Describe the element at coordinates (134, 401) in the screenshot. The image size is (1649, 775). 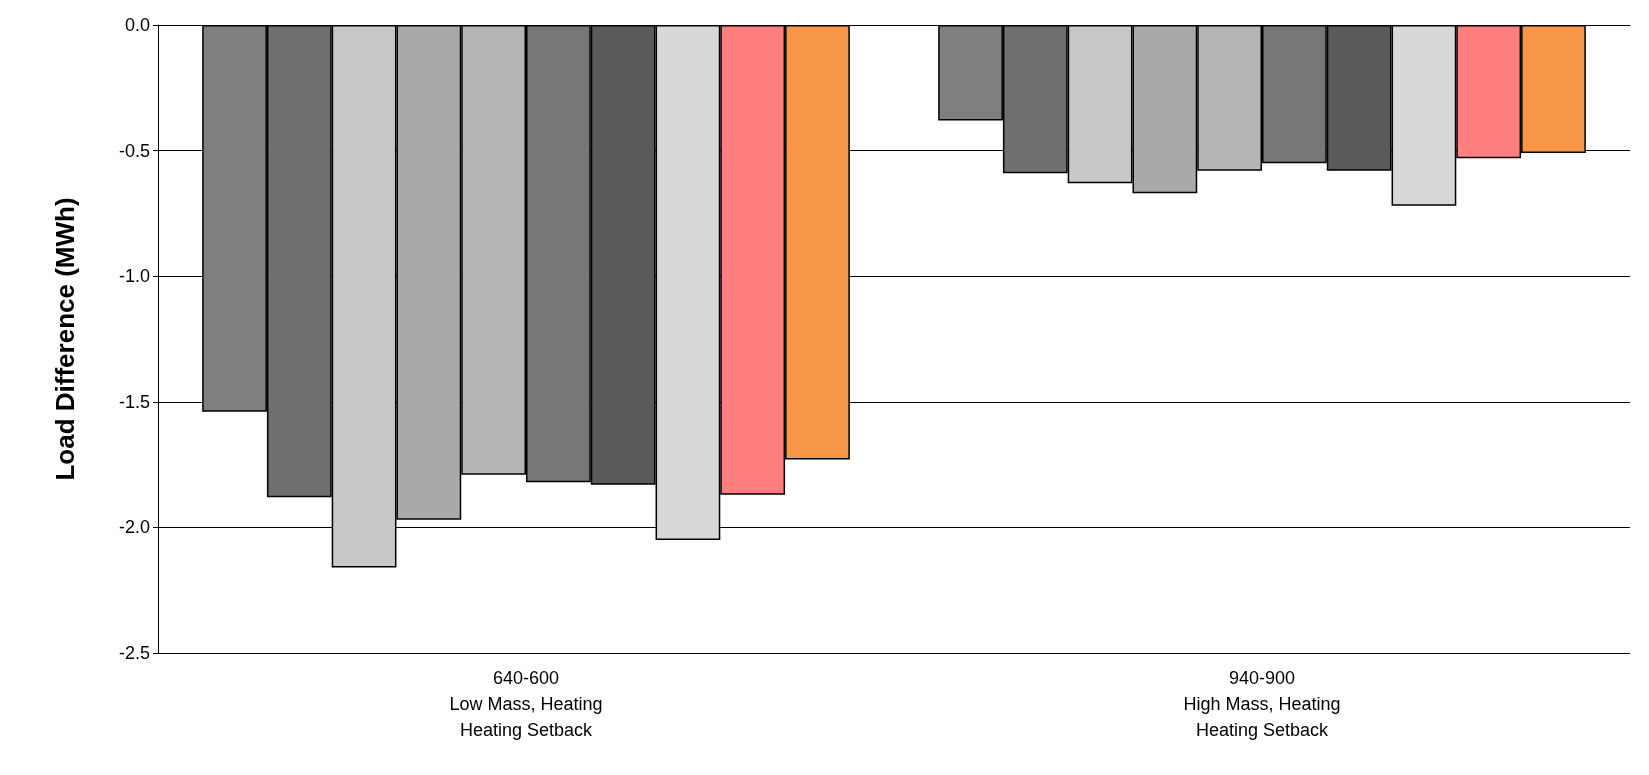
I see `y-tick-label: -1.5` at that location.